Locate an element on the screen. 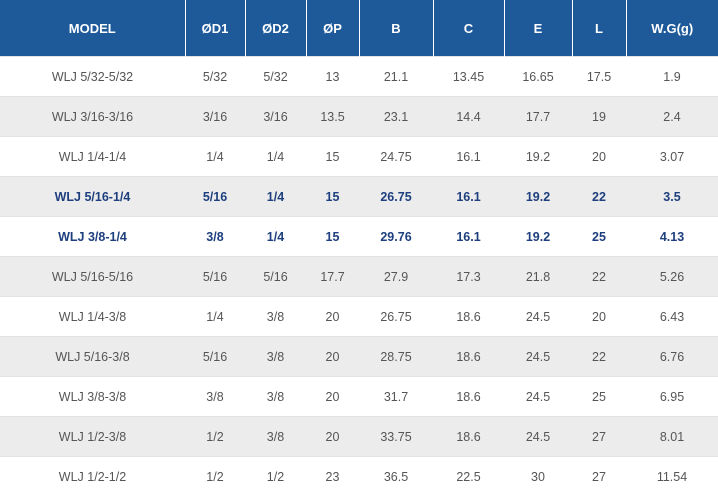 The height and width of the screenshot is (497, 718). cell-p: 13.5 is located at coordinates (332, 116).